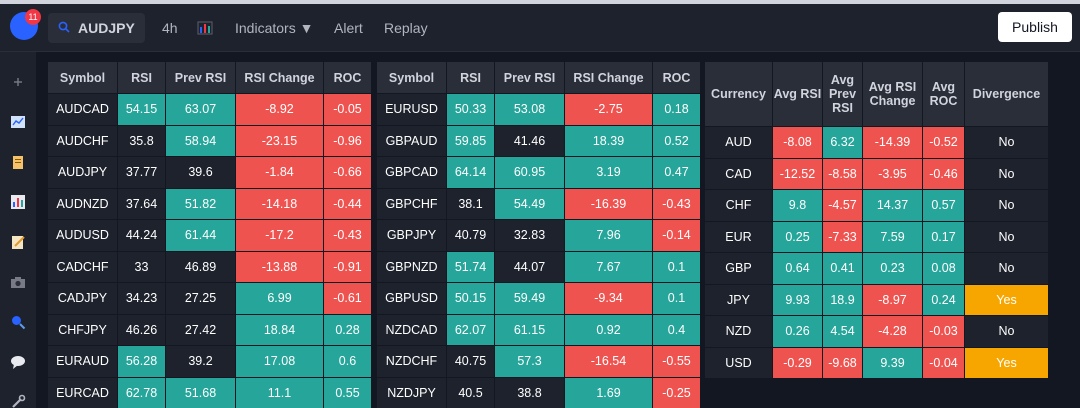 The height and width of the screenshot is (408, 1080). What do you see at coordinates (738, 173) in the screenshot?
I see `currency-cell: CAD` at bounding box center [738, 173].